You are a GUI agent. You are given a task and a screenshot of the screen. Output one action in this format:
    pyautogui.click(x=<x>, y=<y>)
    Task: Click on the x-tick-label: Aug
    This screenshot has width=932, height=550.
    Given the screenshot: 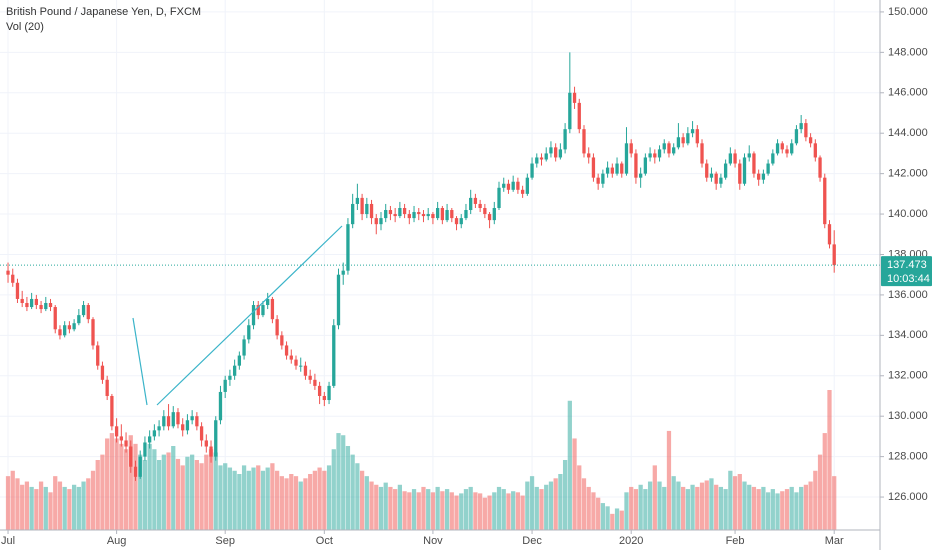 What is the action you would take?
    pyautogui.click(x=117, y=541)
    